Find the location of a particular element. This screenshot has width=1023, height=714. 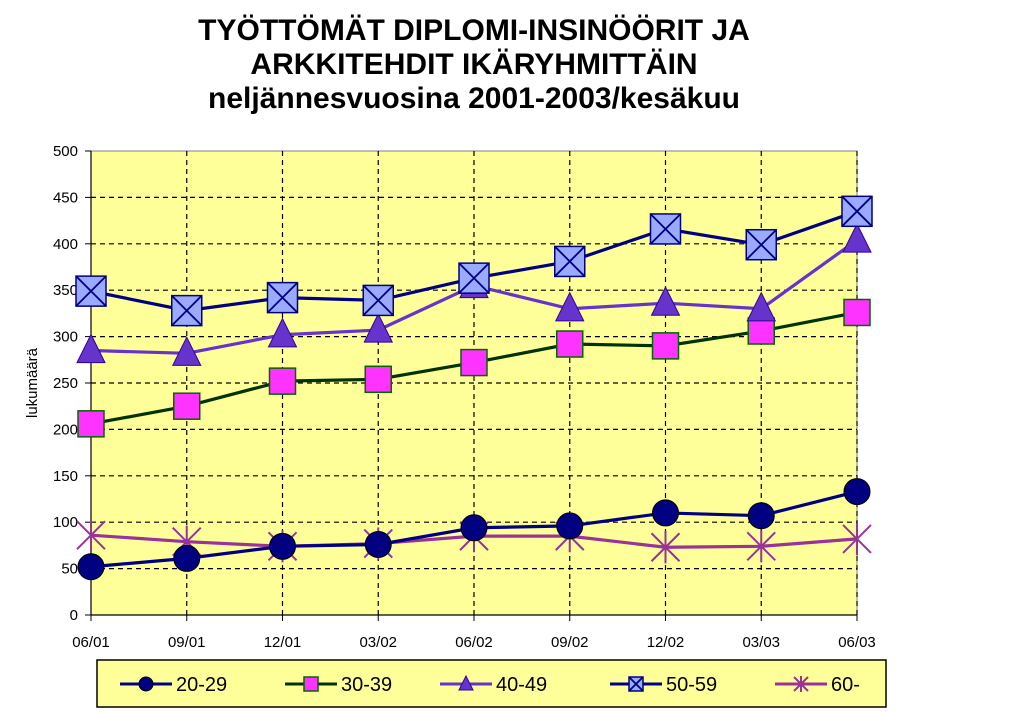

chart-title-line-1: TYÖTTÖMÄT DIPLOMI-INSINÖÖRIT JA is located at coordinates (474, 30).